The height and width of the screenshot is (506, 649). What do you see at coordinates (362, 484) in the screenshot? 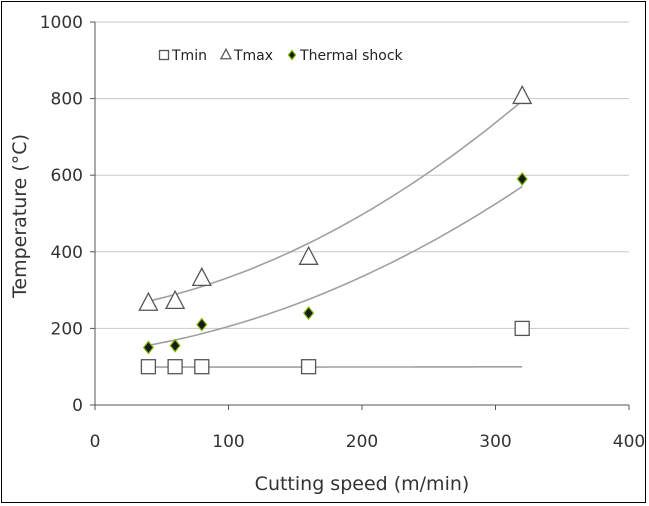
I see `x-axis-title: Cutting speed (m/min)` at bounding box center [362, 484].